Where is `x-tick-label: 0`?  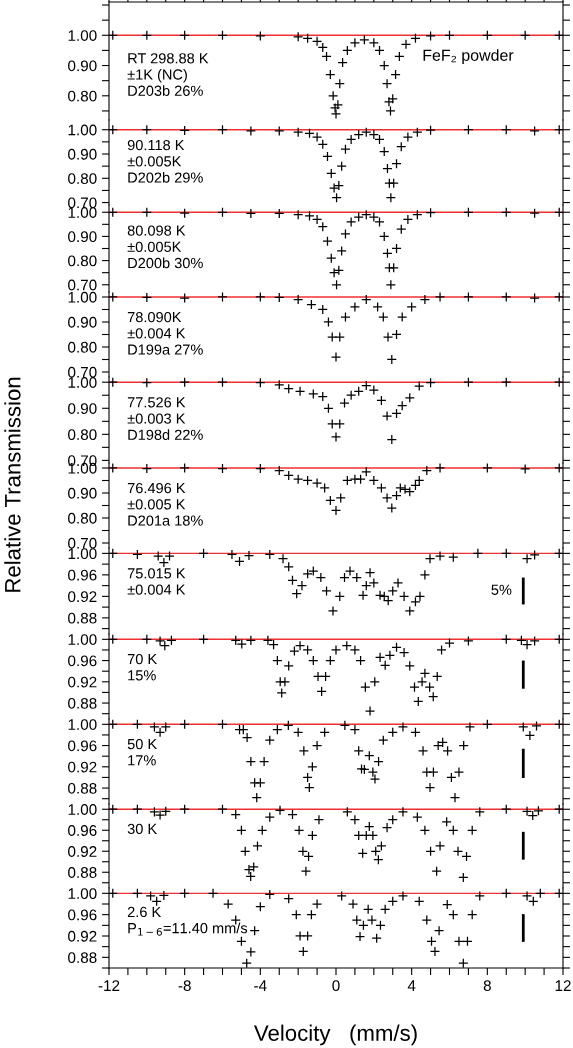
x-tick-label: 0 is located at coordinates (336, 986).